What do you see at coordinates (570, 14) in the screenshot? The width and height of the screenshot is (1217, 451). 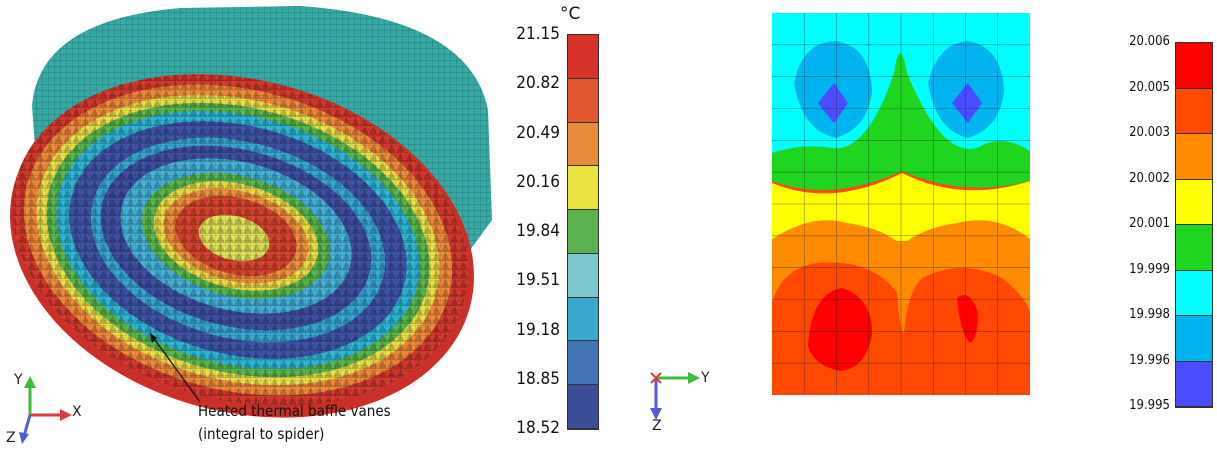 I see `colorbar-unit: °C` at bounding box center [570, 14].